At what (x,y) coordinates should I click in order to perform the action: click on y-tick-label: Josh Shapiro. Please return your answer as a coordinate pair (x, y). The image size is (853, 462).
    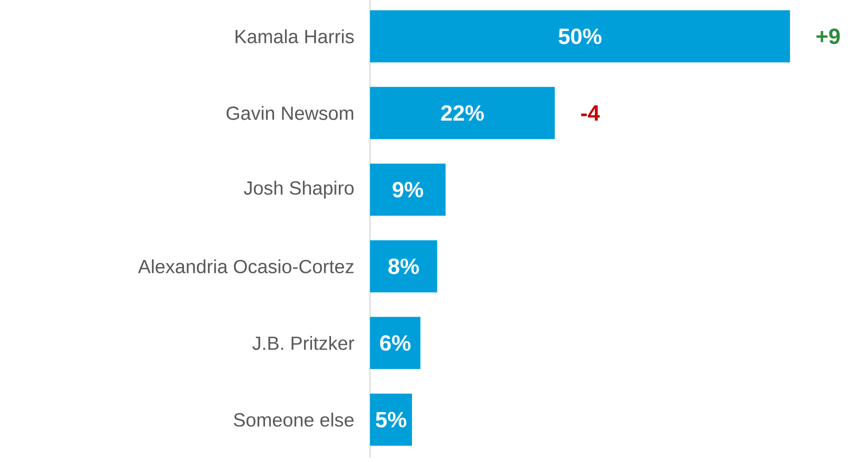
    Looking at the image, I should click on (299, 189).